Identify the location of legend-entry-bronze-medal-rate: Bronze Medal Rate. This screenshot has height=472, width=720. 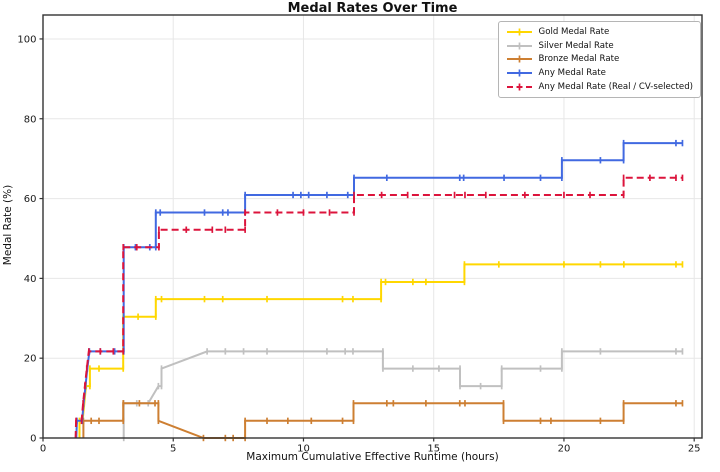
(599, 59).